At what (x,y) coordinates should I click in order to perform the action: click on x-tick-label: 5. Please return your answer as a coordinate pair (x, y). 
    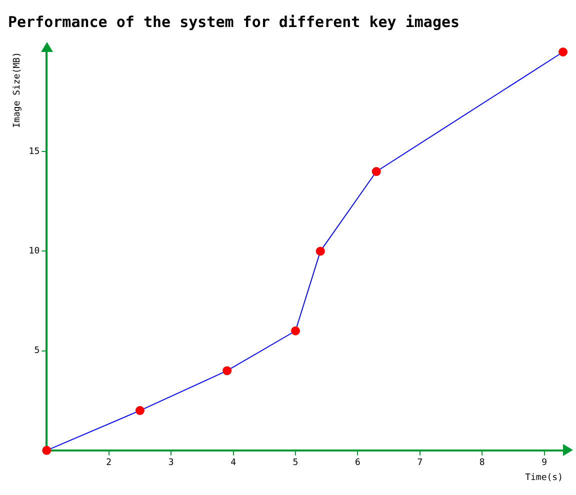
    Looking at the image, I should click on (295, 463).